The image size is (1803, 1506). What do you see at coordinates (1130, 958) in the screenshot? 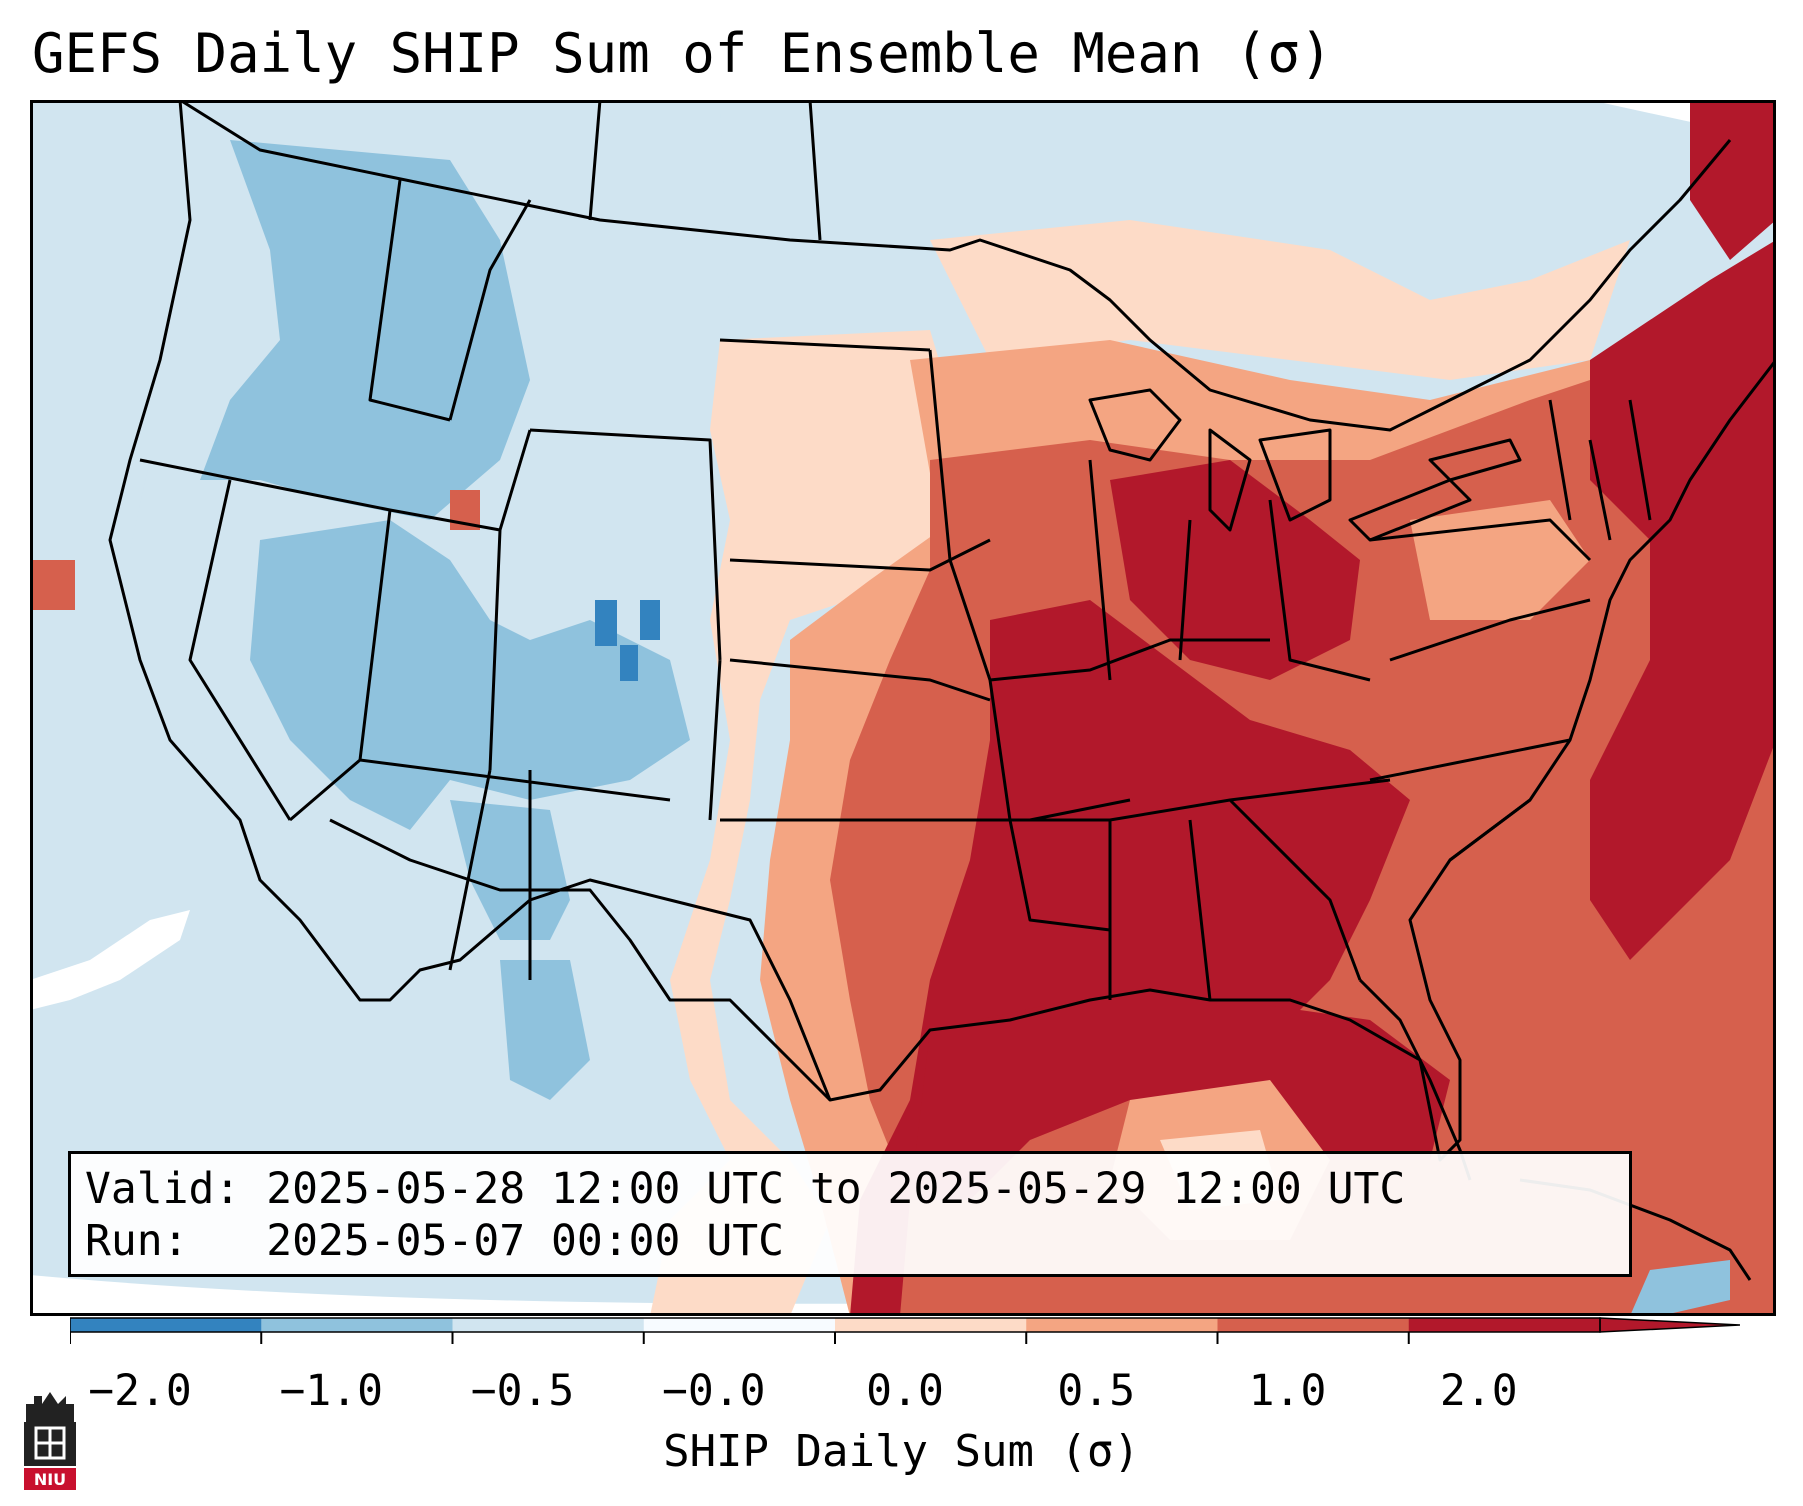
I see `deep-red-mississippi-valley` at bounding box center [1130, 958].